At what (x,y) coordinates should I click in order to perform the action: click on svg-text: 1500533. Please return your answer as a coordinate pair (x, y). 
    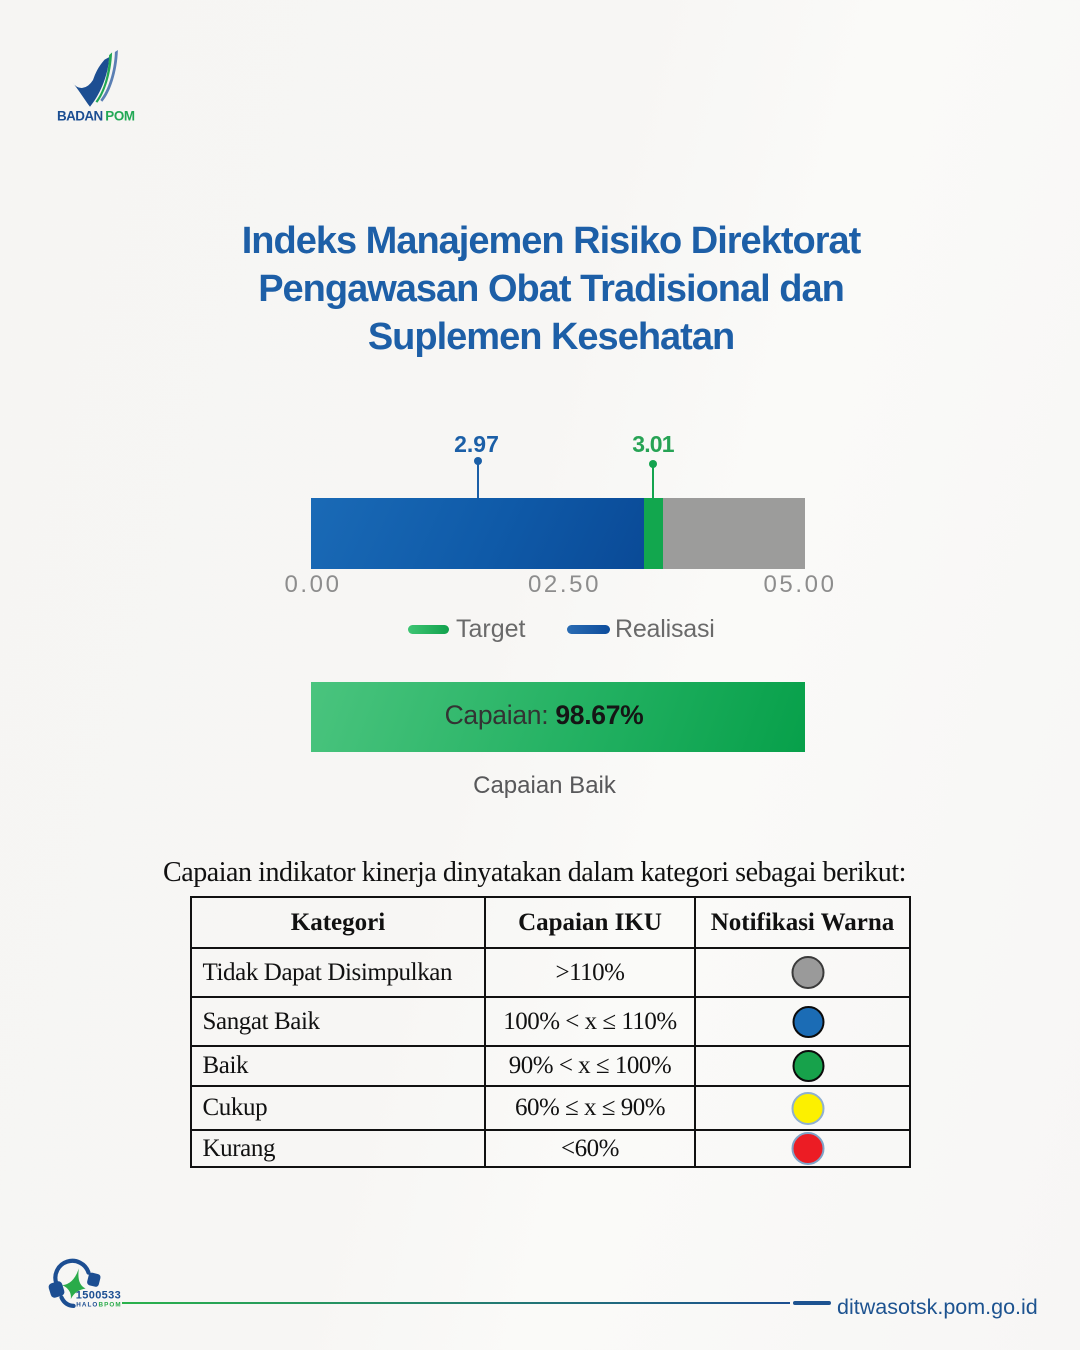
    Looking at the image, I should click on (98, 1295).